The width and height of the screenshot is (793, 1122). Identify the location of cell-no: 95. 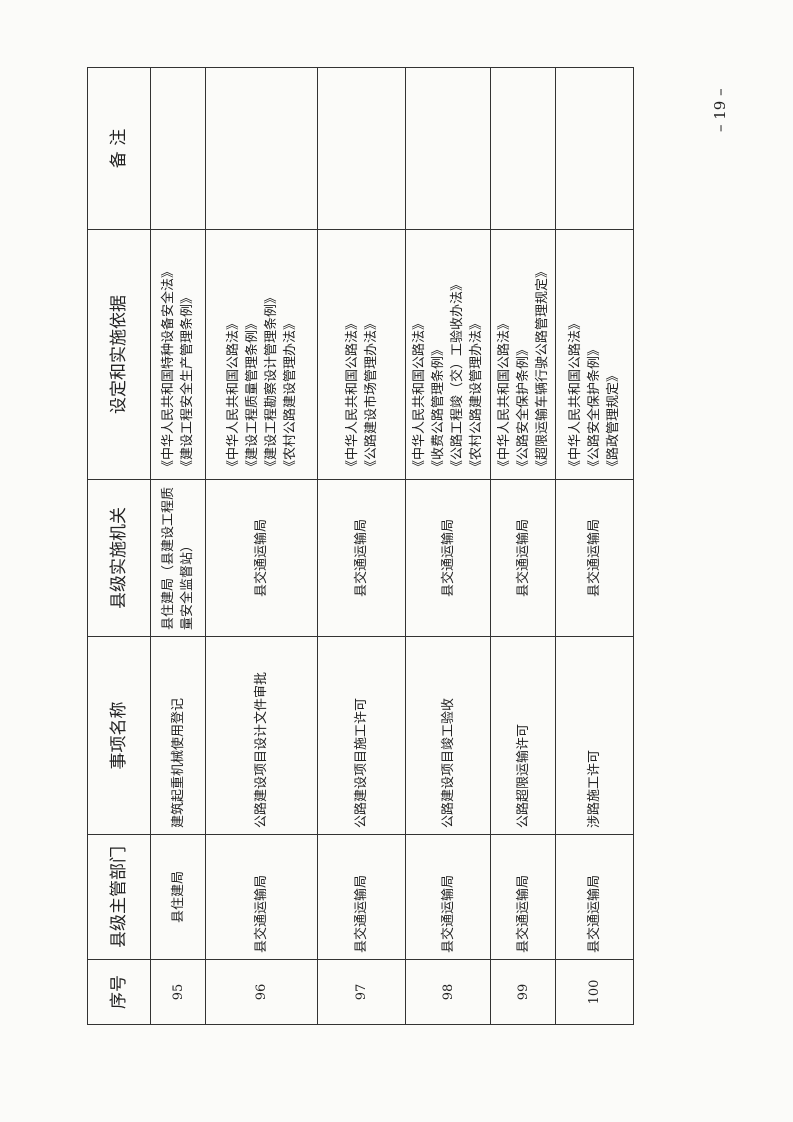
(178, 992).